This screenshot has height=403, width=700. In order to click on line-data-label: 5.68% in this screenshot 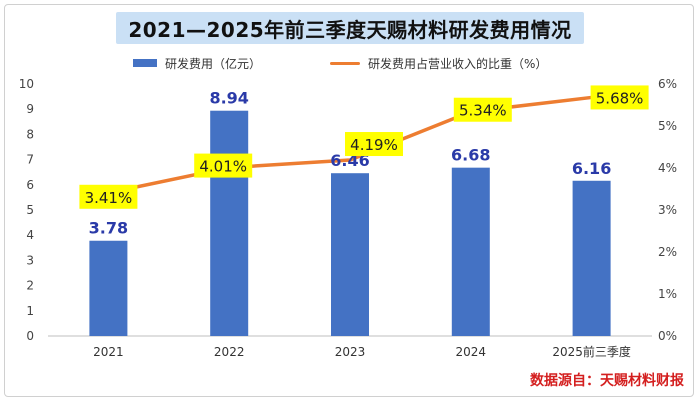, I will do `click(620, 98)`.